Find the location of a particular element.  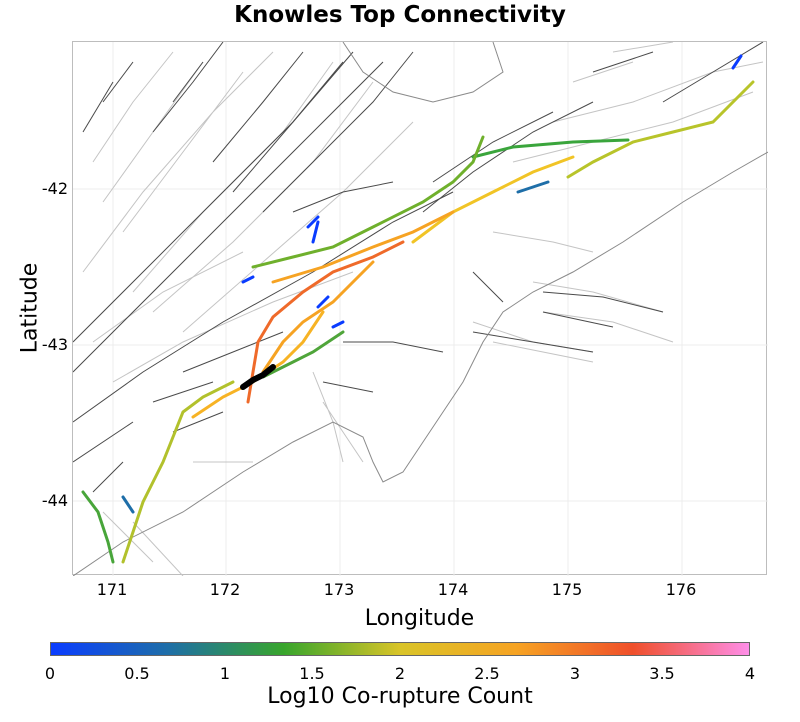

section-south-teal is located at coordinates (128, 504).